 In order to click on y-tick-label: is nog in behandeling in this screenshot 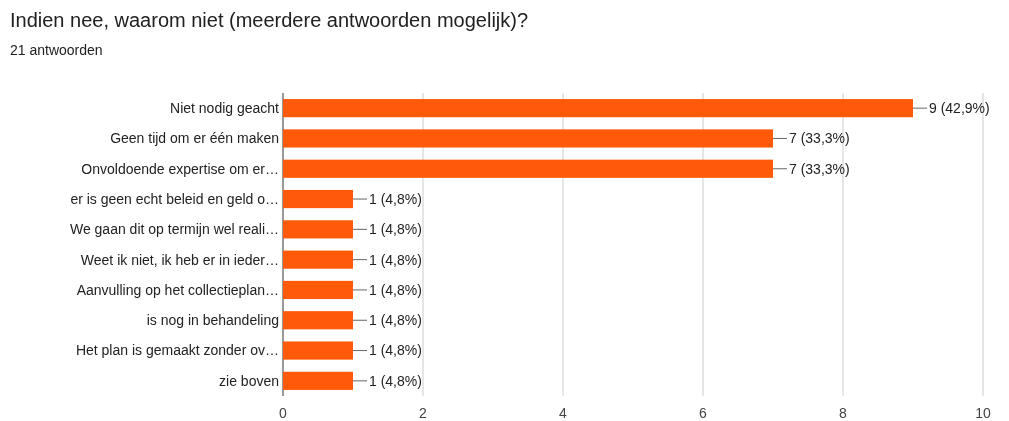, I will do `click(212, 320)`.